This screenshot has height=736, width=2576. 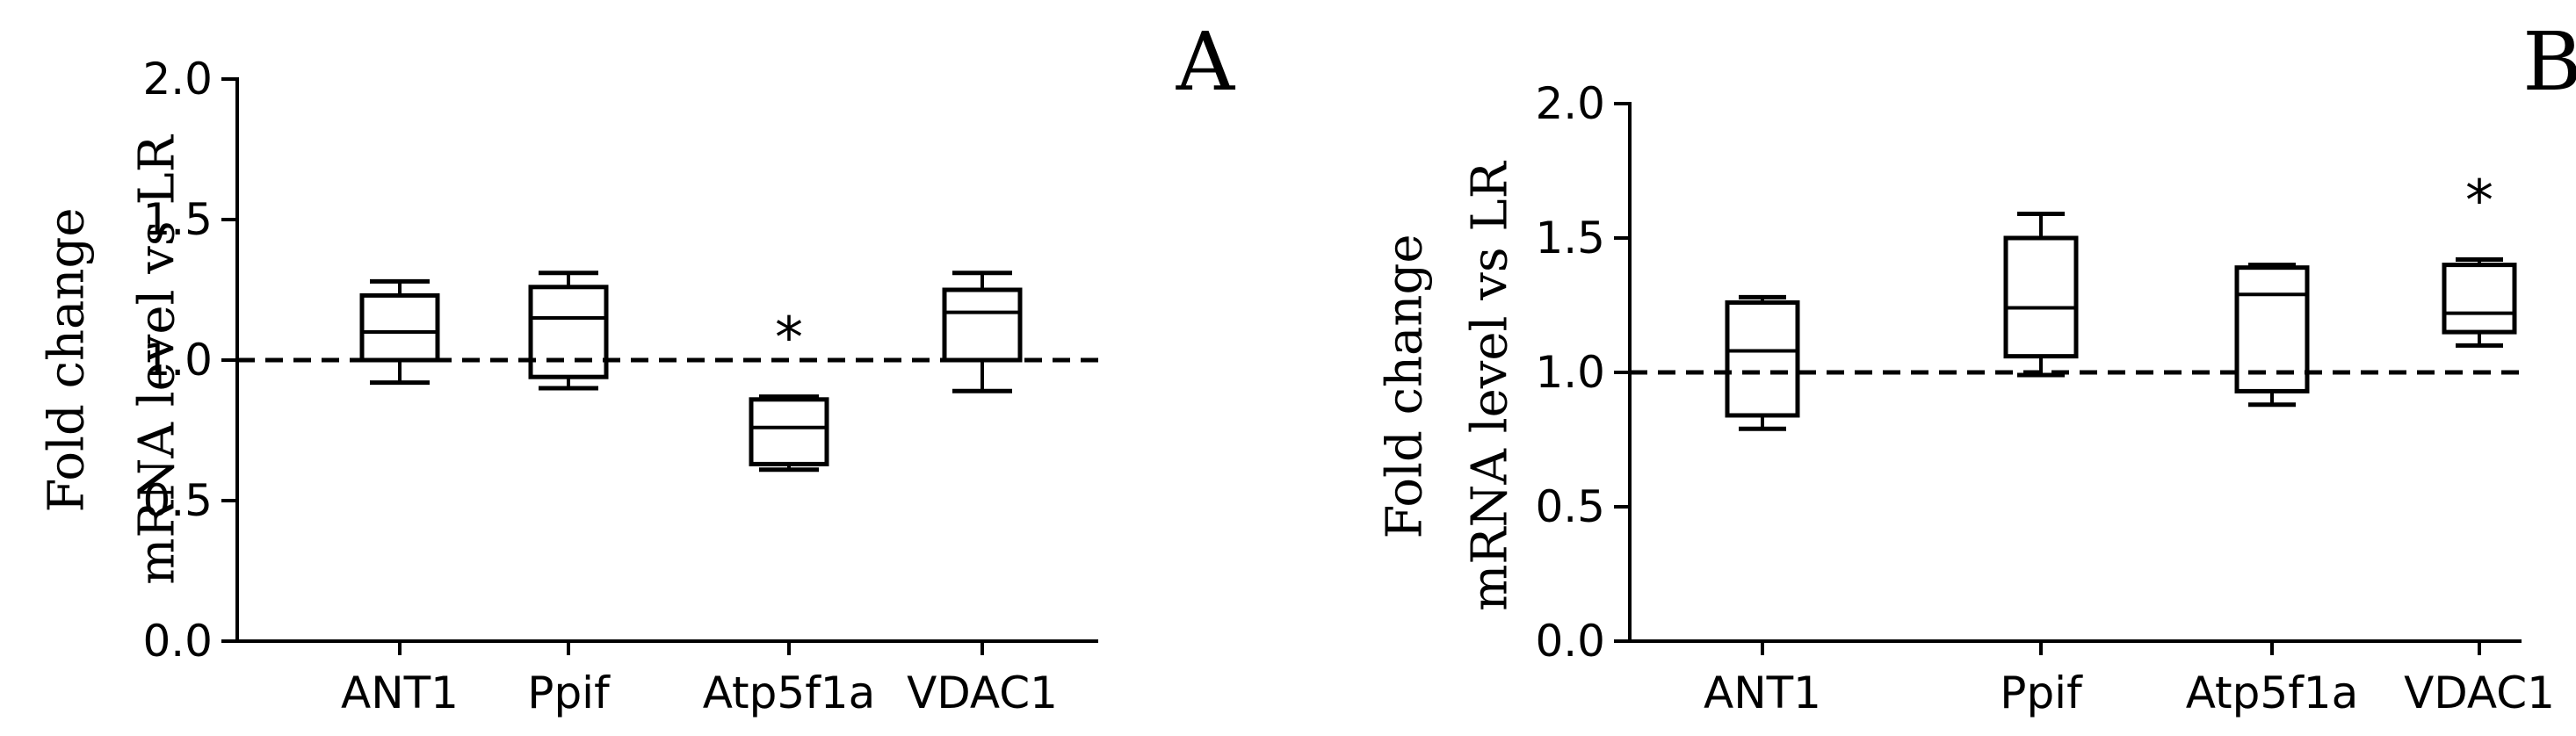 What do you see at coordinates (1206, 62) in the screenshot?
I see `panel-letter: A` at bounding box center [1206, 62].